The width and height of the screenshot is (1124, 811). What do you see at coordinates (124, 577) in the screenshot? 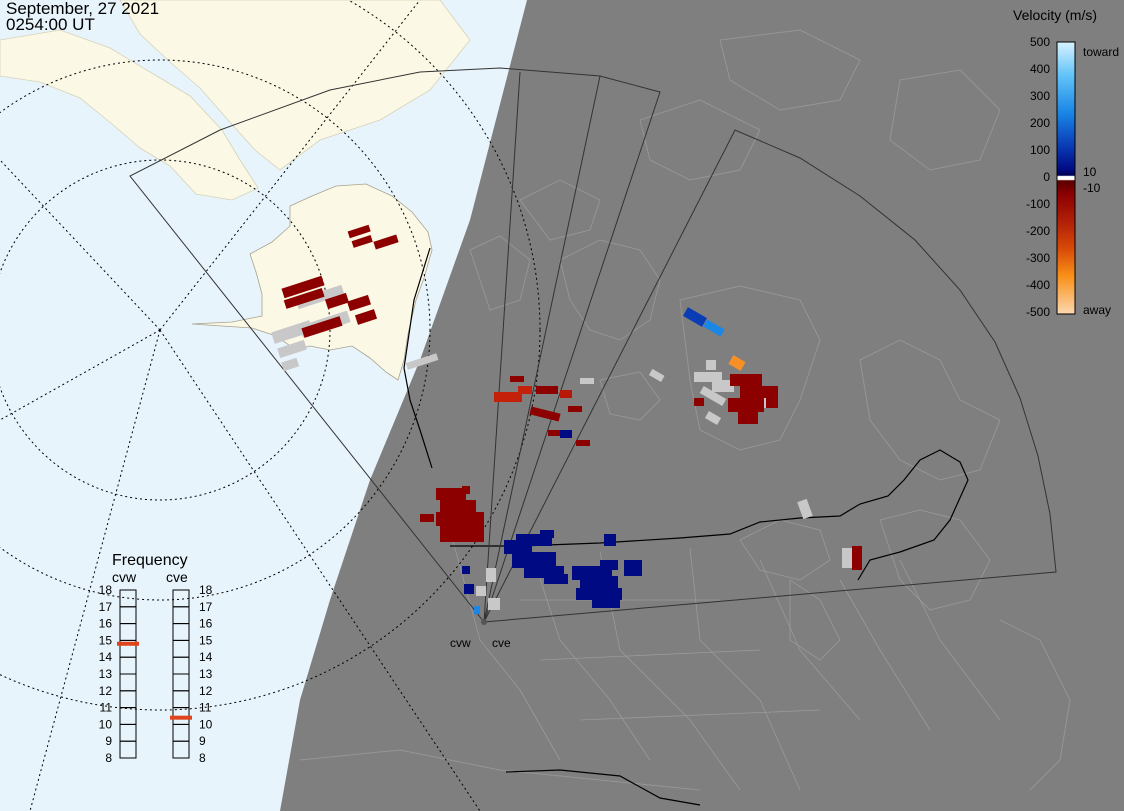
I see `freq-radar-label-cvw: cvw` at bounding box center [124, 577].